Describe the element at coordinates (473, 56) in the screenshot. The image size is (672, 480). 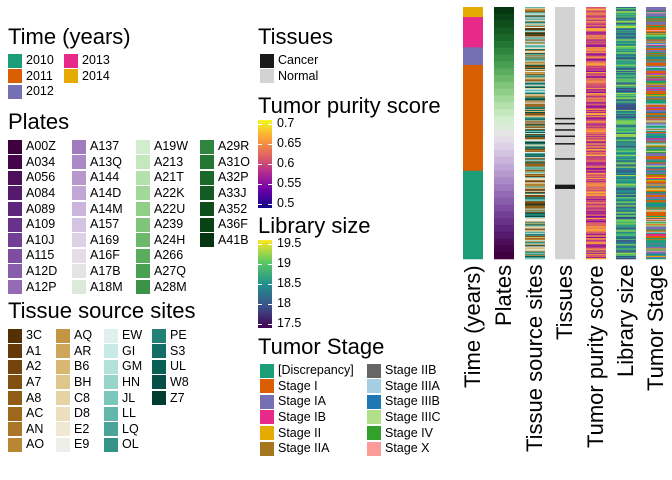
I see `time-segment` at that location.